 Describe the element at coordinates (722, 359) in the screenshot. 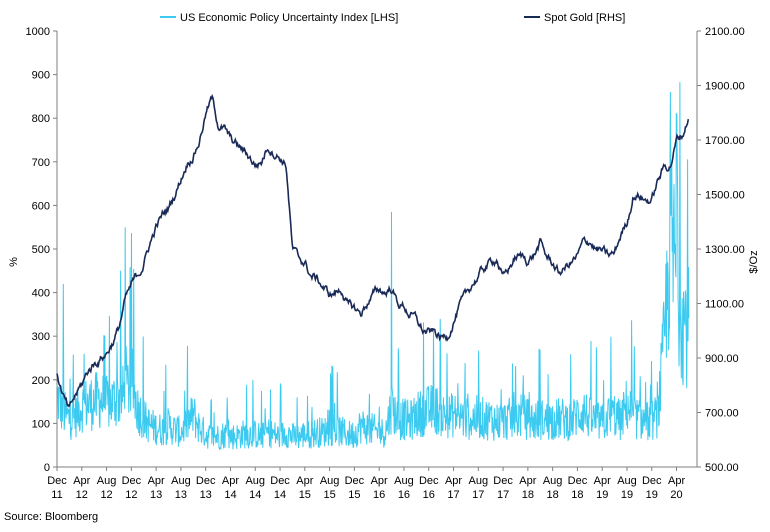

I see `right-tick-label: 900.00` at that location.